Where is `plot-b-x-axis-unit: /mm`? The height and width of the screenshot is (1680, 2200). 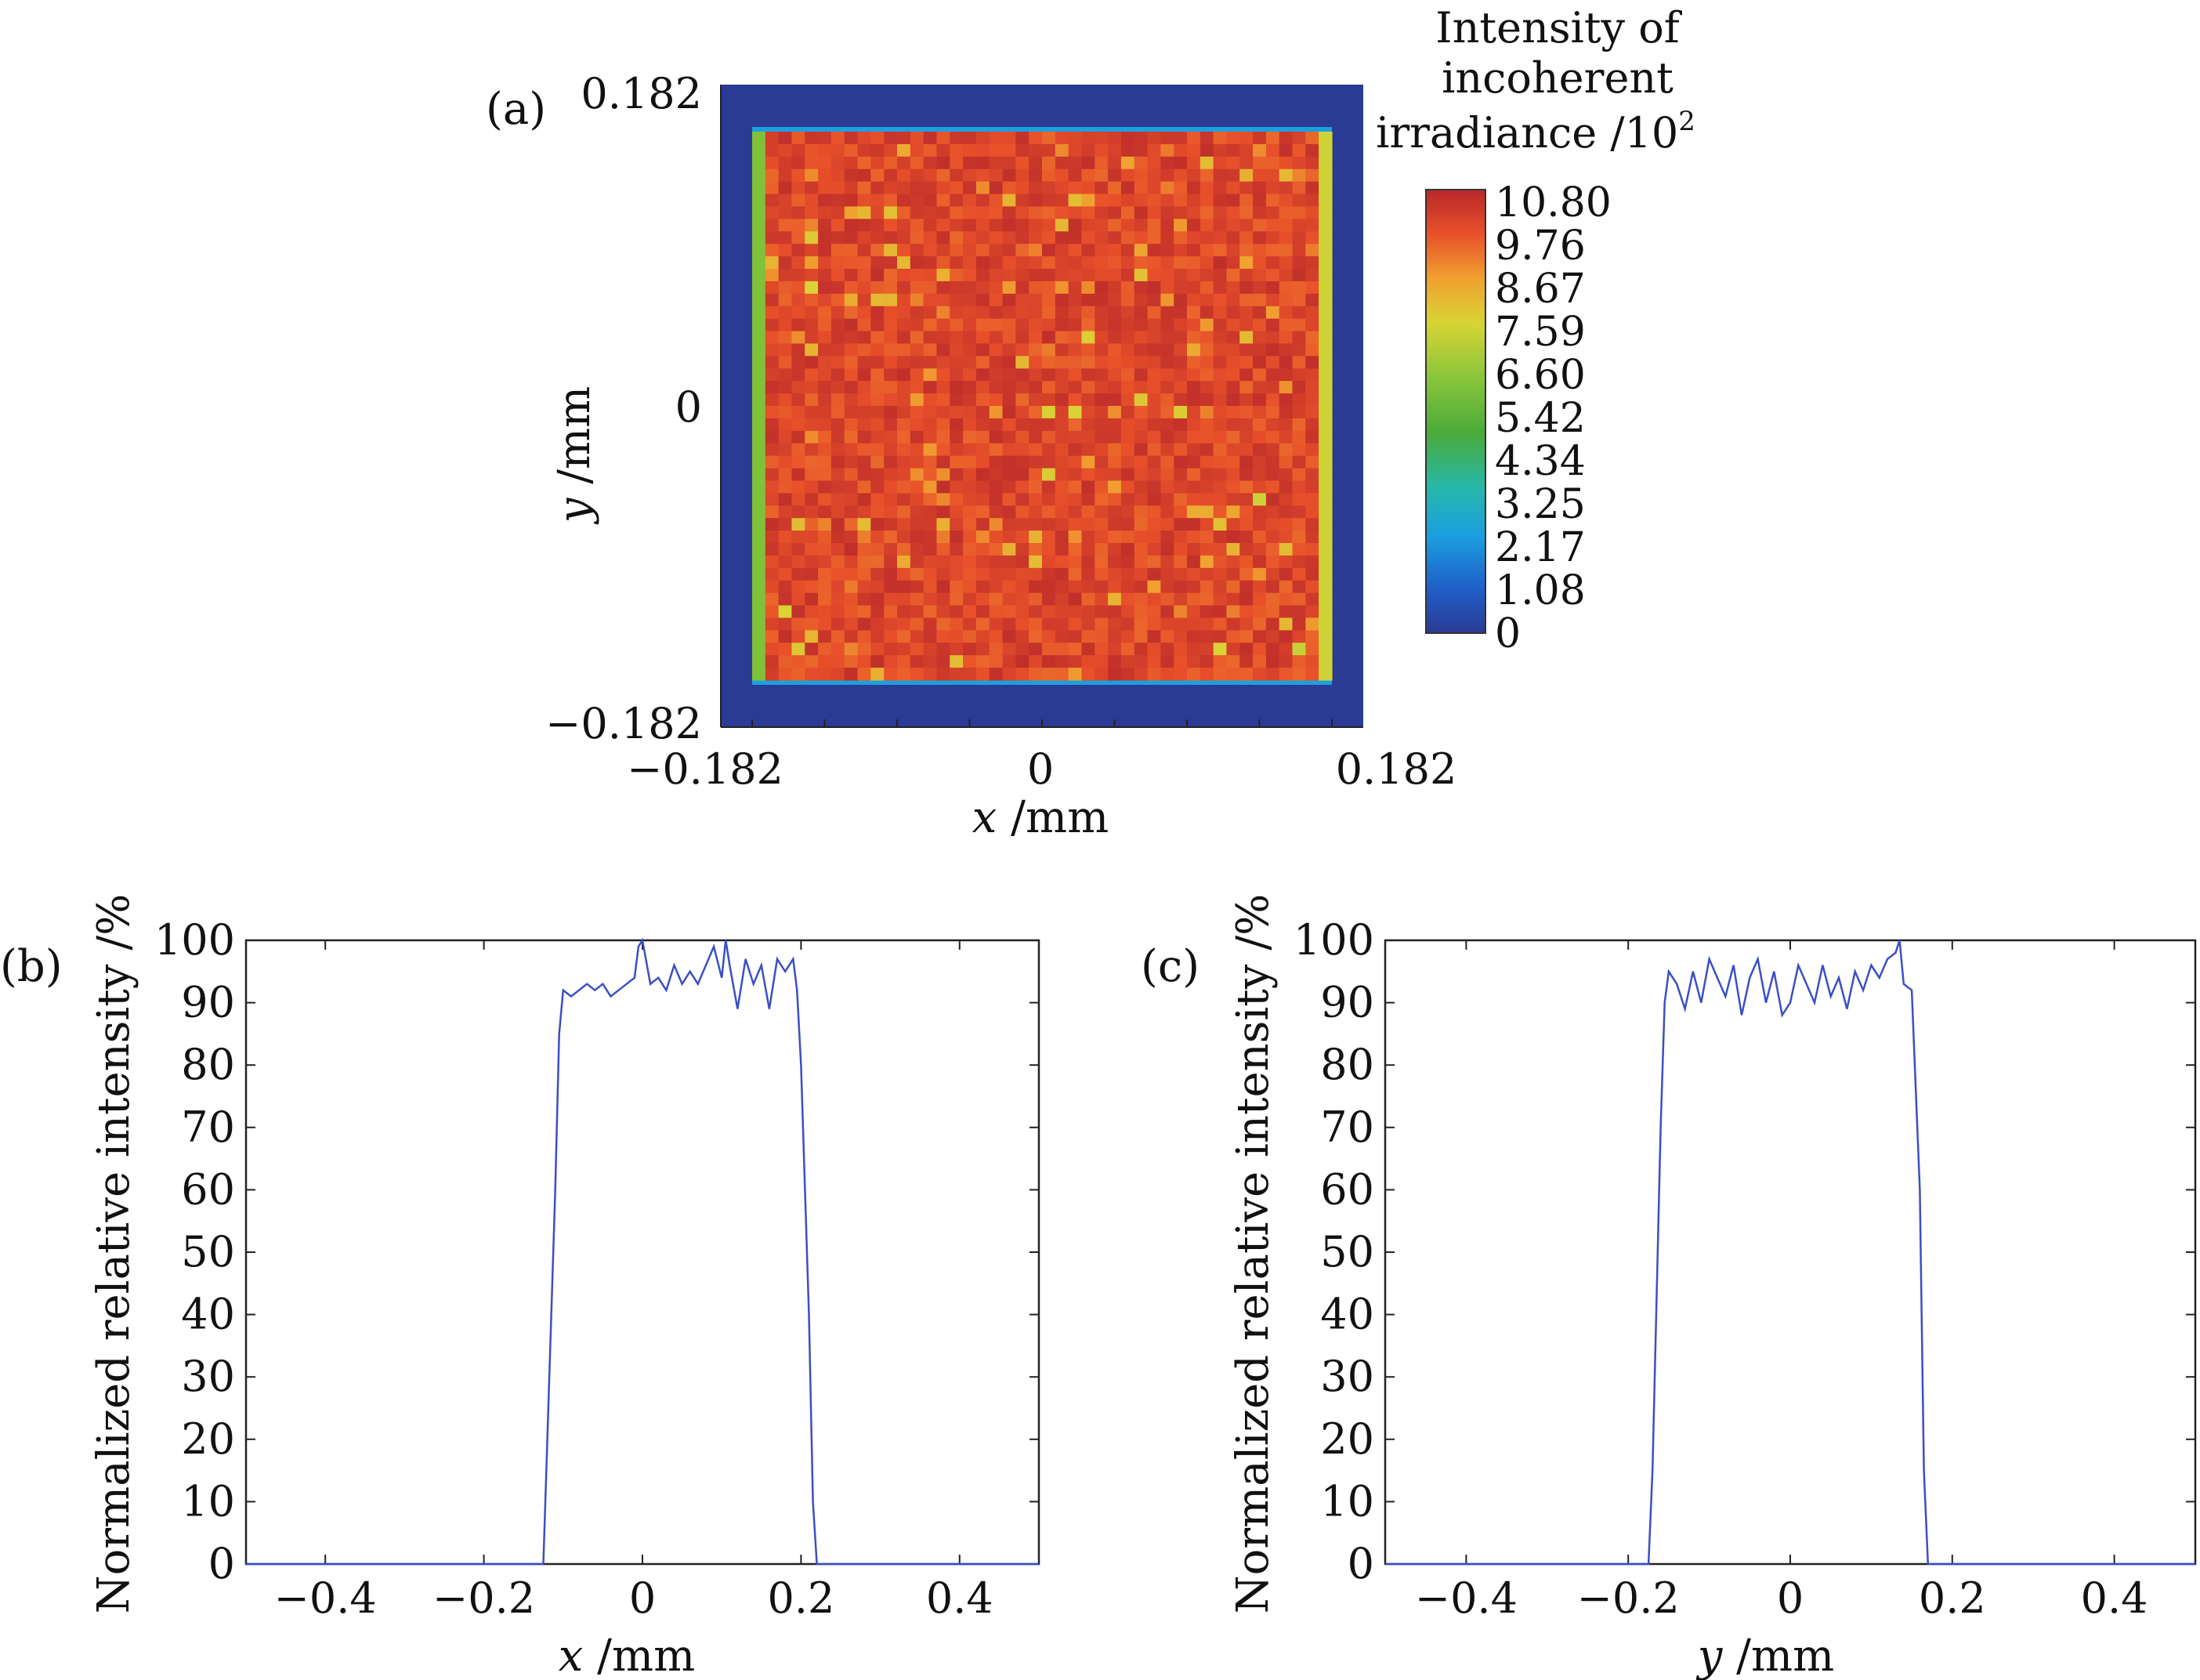 plot-b-x-axis-unit: /mm is located at coordinates (639, 1655).